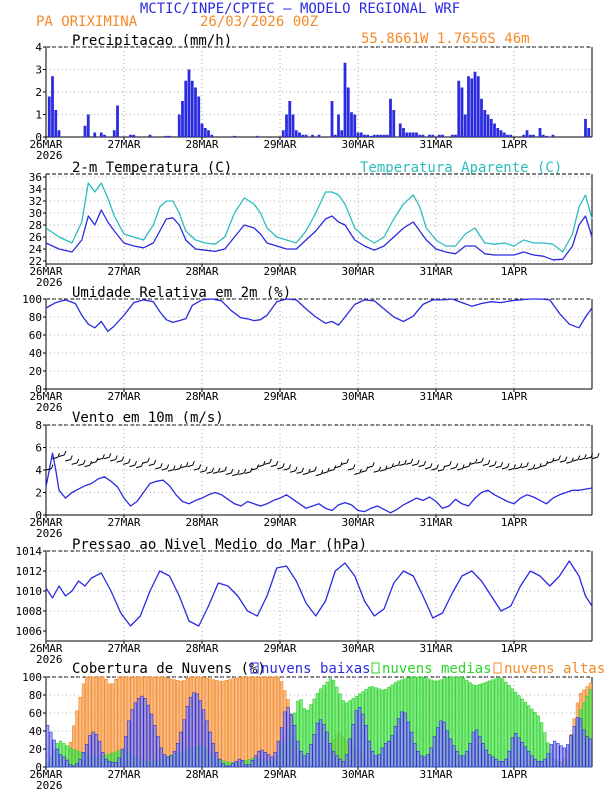 The width and height of the screenshot is (612, 792). I want to click on legend-high-clouds-swatch, so click(497, 668).